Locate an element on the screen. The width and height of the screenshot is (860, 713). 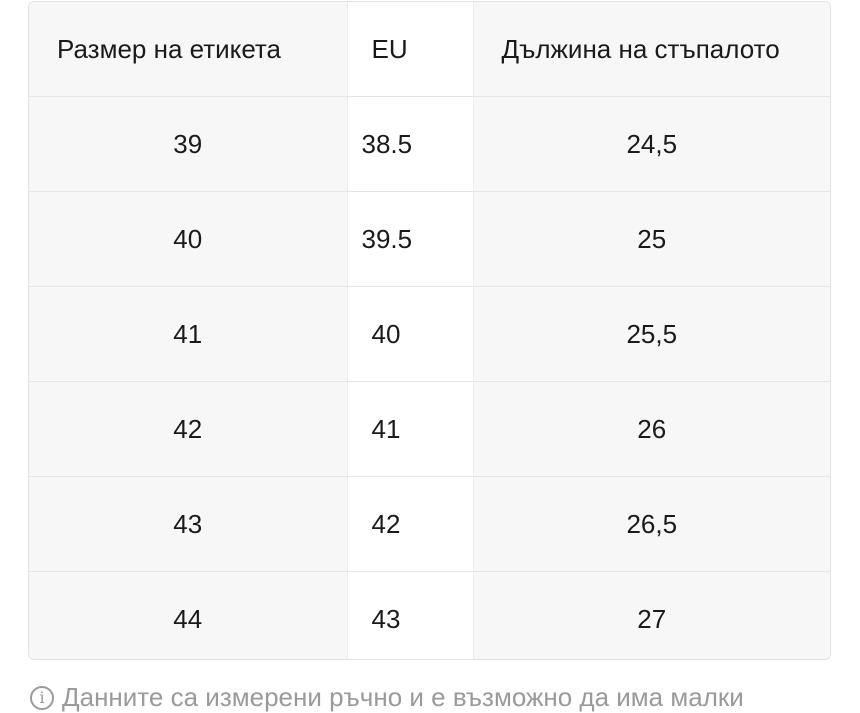
cell-foot-length: 27 is located at coordinates (651, 615).